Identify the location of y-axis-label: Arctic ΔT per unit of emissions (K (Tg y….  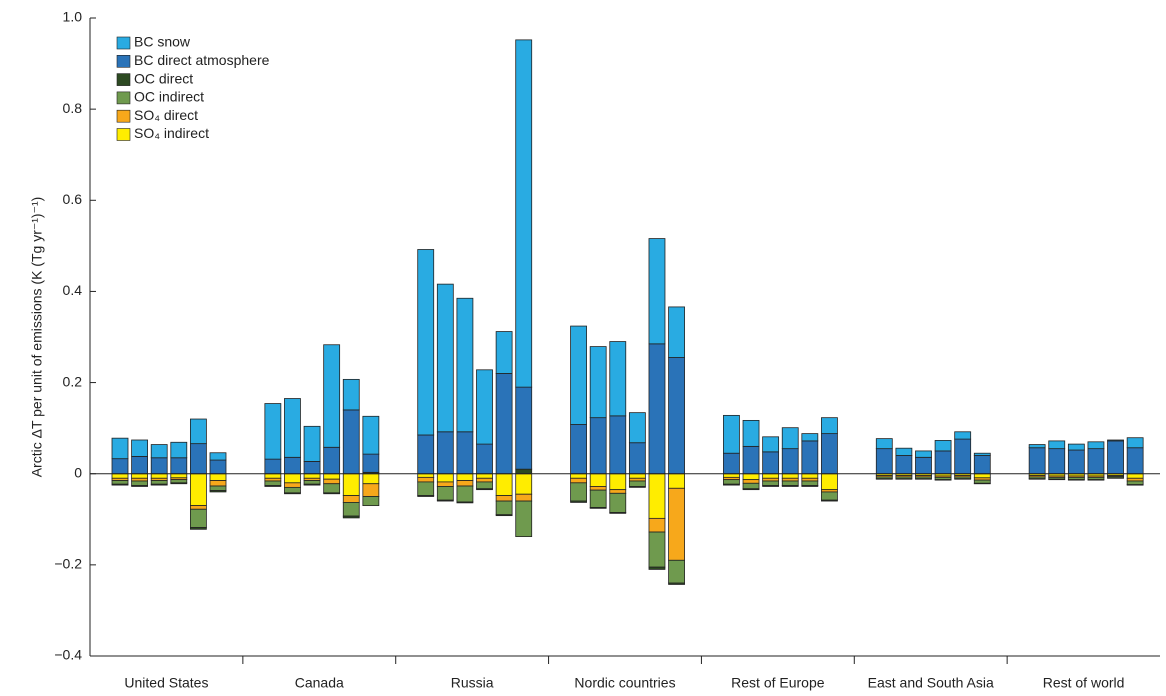
(37, 337).